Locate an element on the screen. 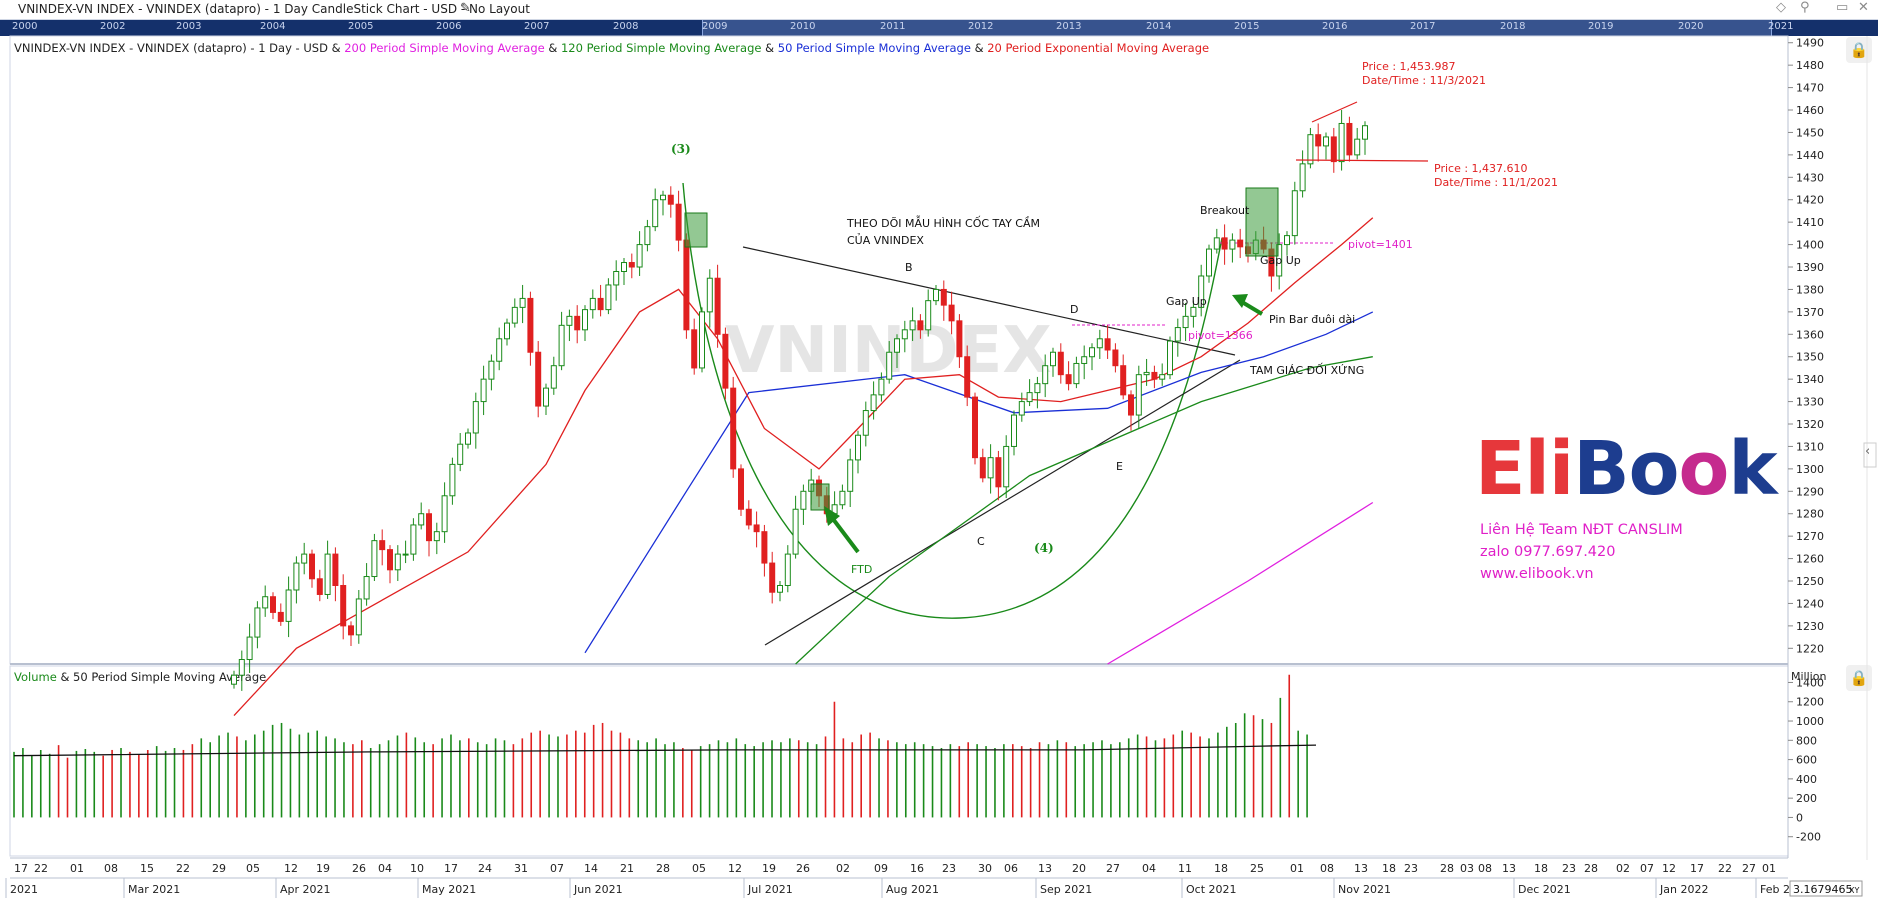 The width and height of the screenshot is (1878, 900). legend-volume-sma: & 50 Period Simple Moving Average is located at coordinates (163, 677).